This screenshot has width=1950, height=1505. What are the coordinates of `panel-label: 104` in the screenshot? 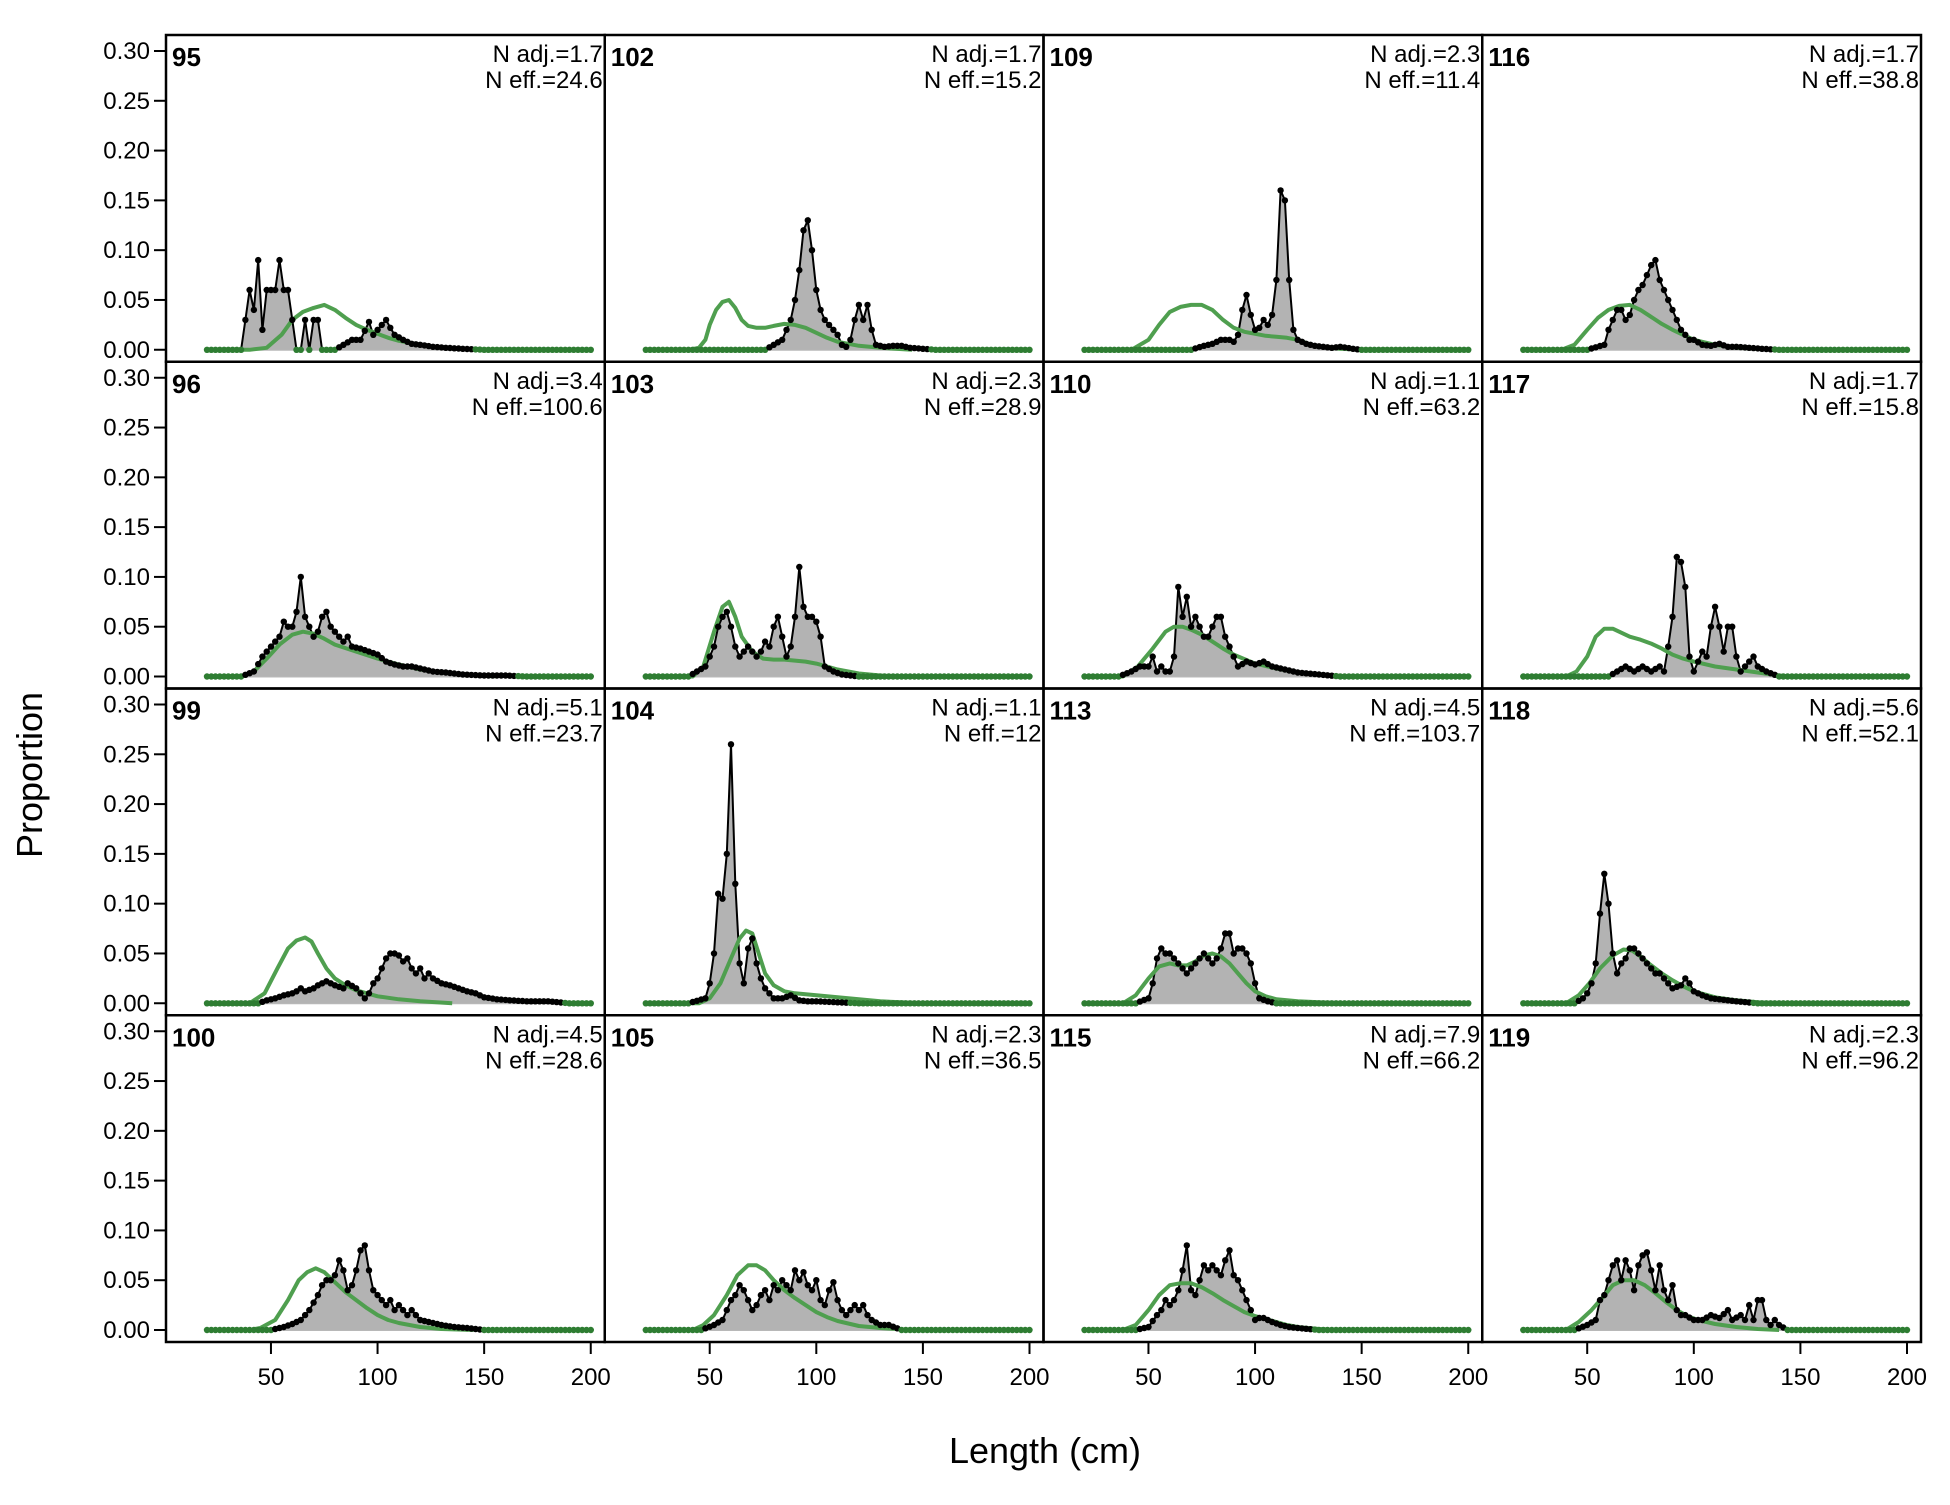 It's located at (633, 711).